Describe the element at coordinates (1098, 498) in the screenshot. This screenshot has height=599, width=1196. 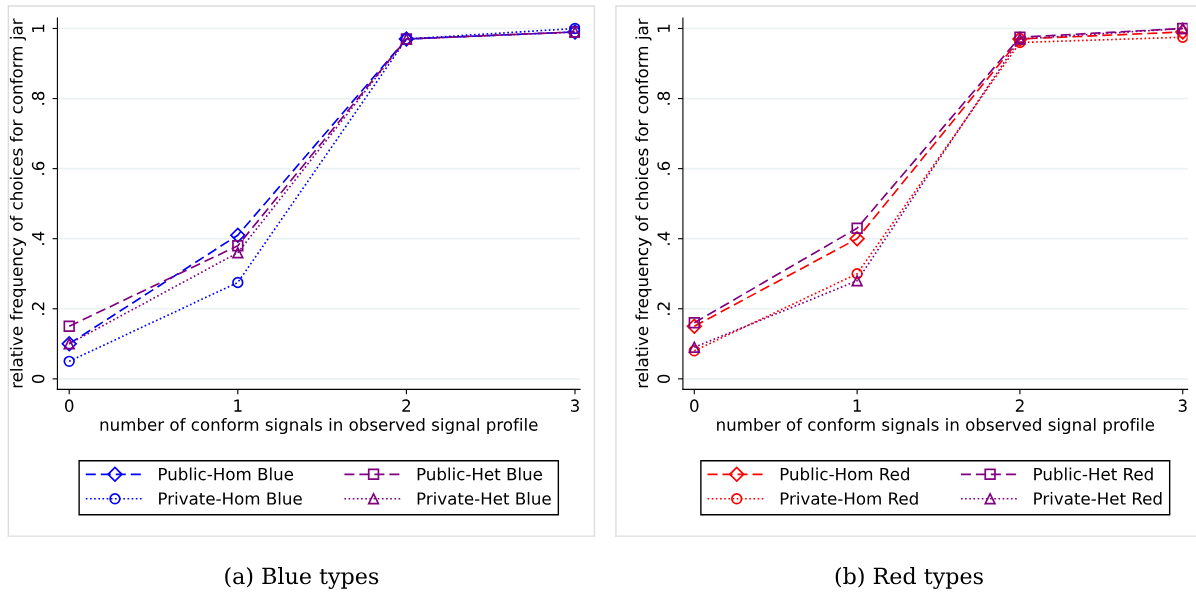
I see `legend-label: Private-Het Red` at that location.